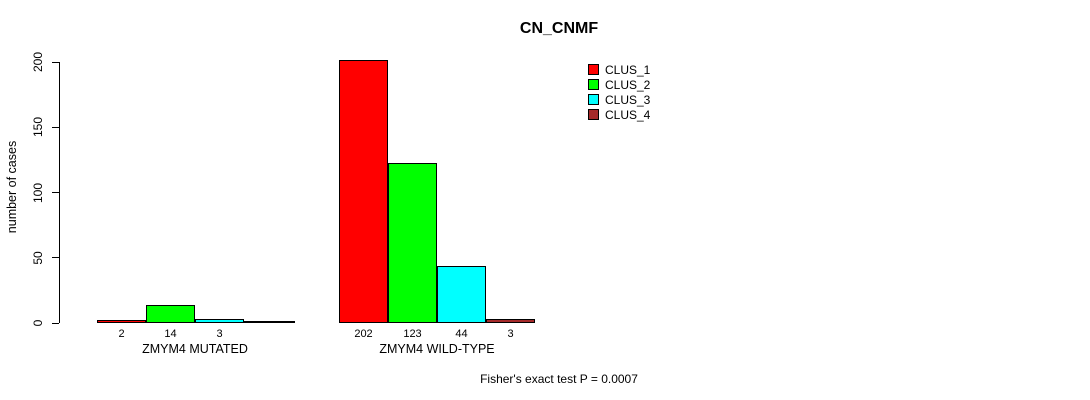  What do you see at coordinates (38, 192) in the screenshot?
I see `y-tick-label: 100` at bounding box center [38, 192].